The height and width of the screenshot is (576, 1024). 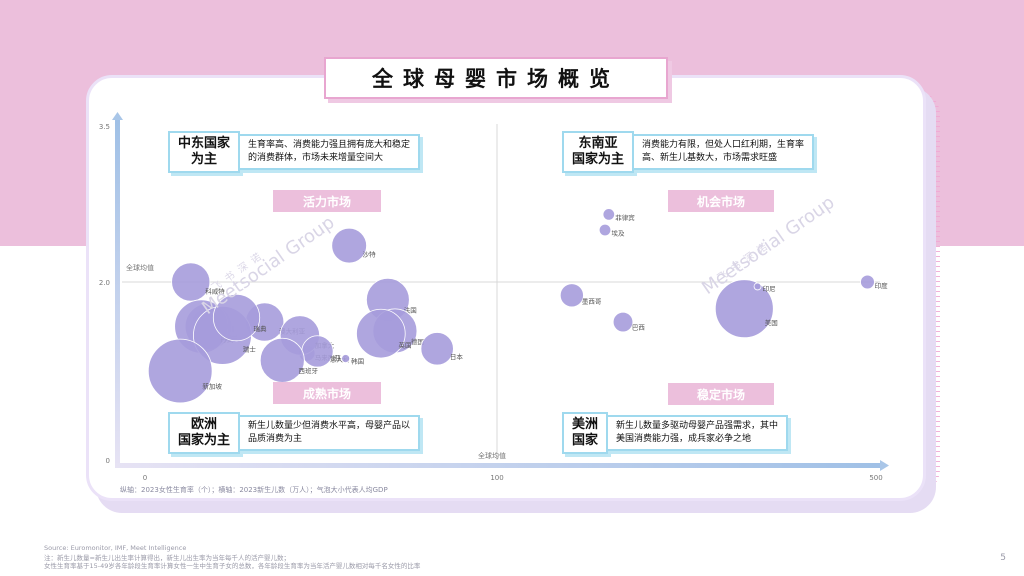 What do you see at coordinates (204, 433) in the screenshot?
I see `callout-europe-tag: 欧洲 国家为主` at bounding box center [204, 433].